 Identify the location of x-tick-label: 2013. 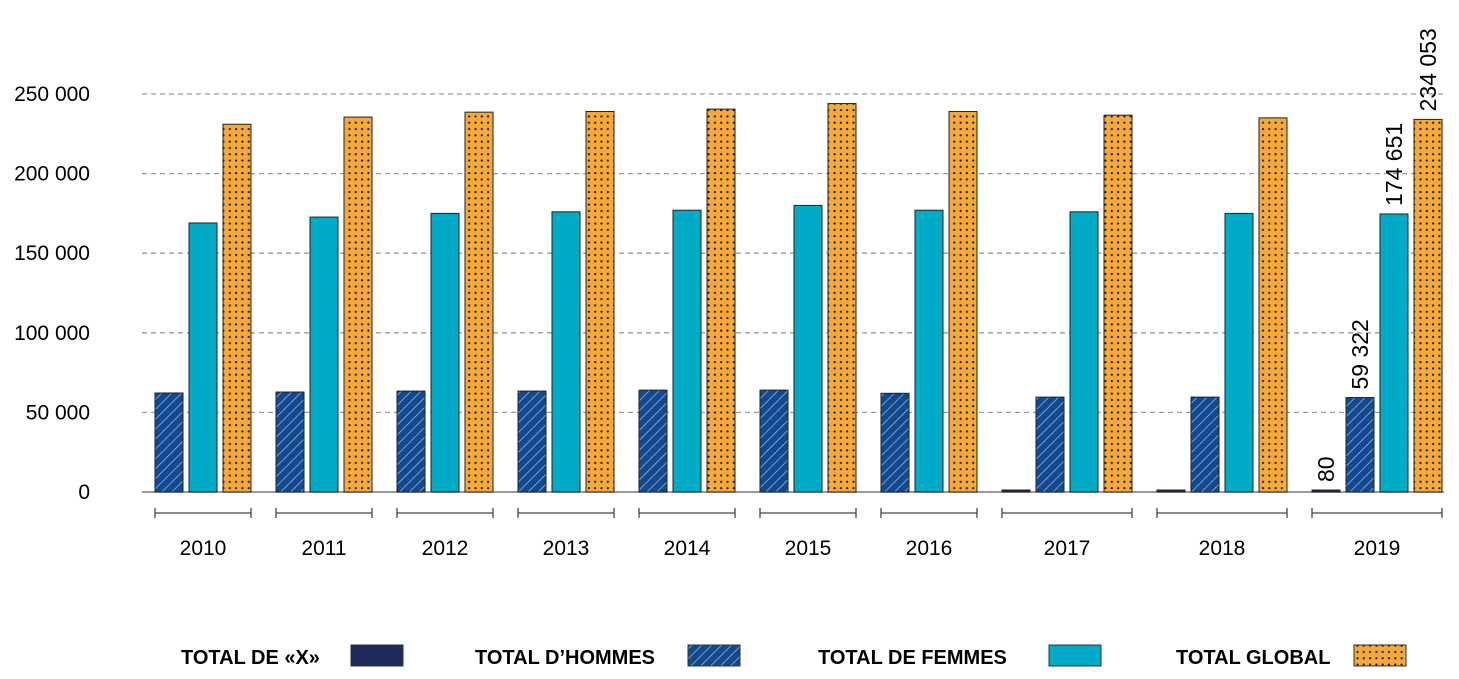
(566, 548).